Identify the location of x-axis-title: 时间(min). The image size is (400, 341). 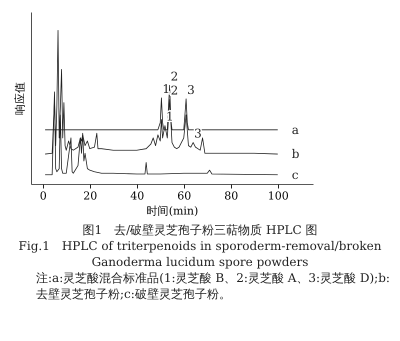
(172, 211).